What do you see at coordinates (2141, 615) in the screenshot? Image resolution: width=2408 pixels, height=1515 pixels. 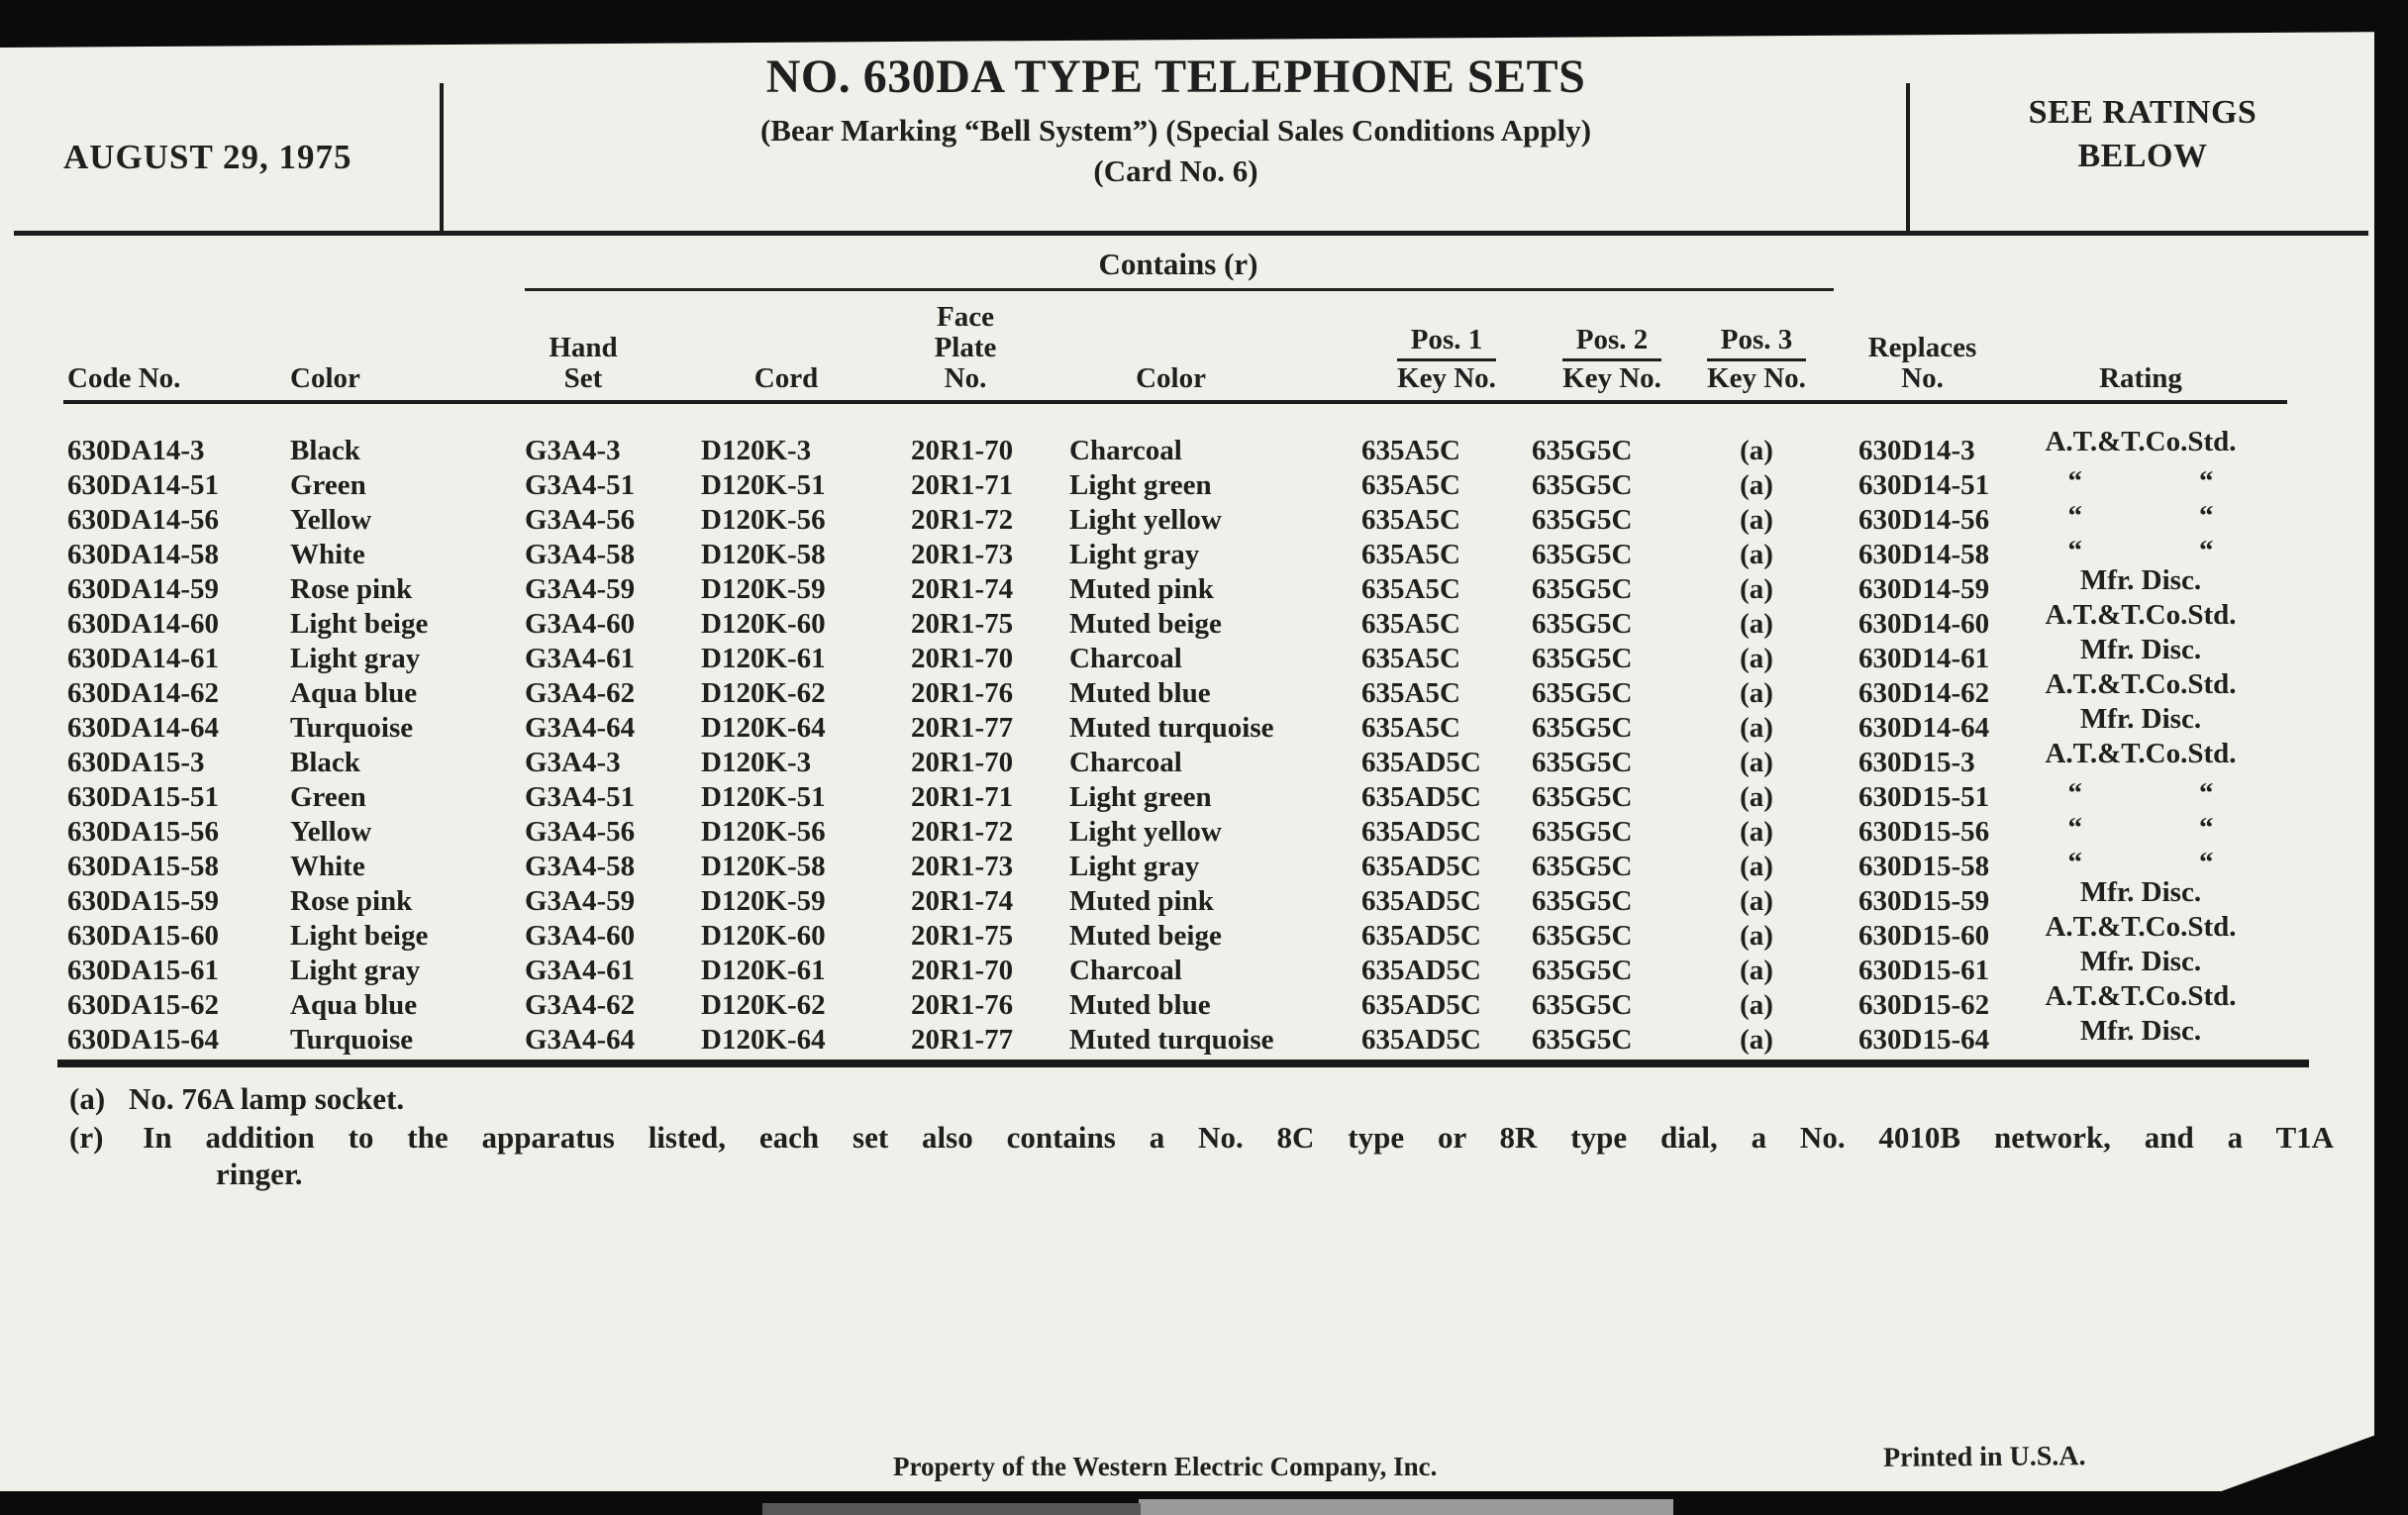 I see `cell-rating: A.T.&T.Co.Std.` at bounding box center [2141, 615].